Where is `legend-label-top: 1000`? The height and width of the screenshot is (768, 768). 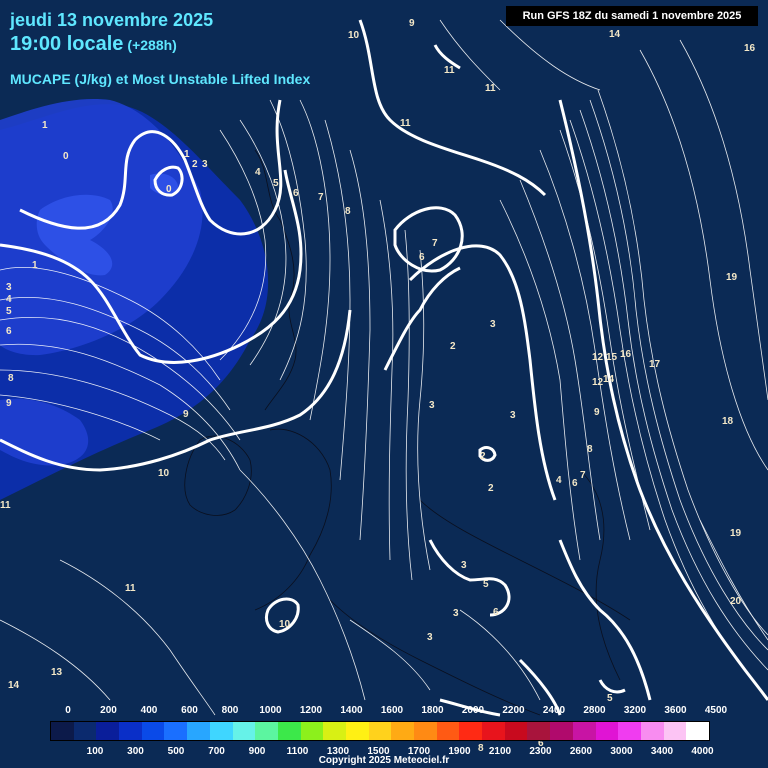
legend-label-top: 1000 is located at coordinates (270, 710).